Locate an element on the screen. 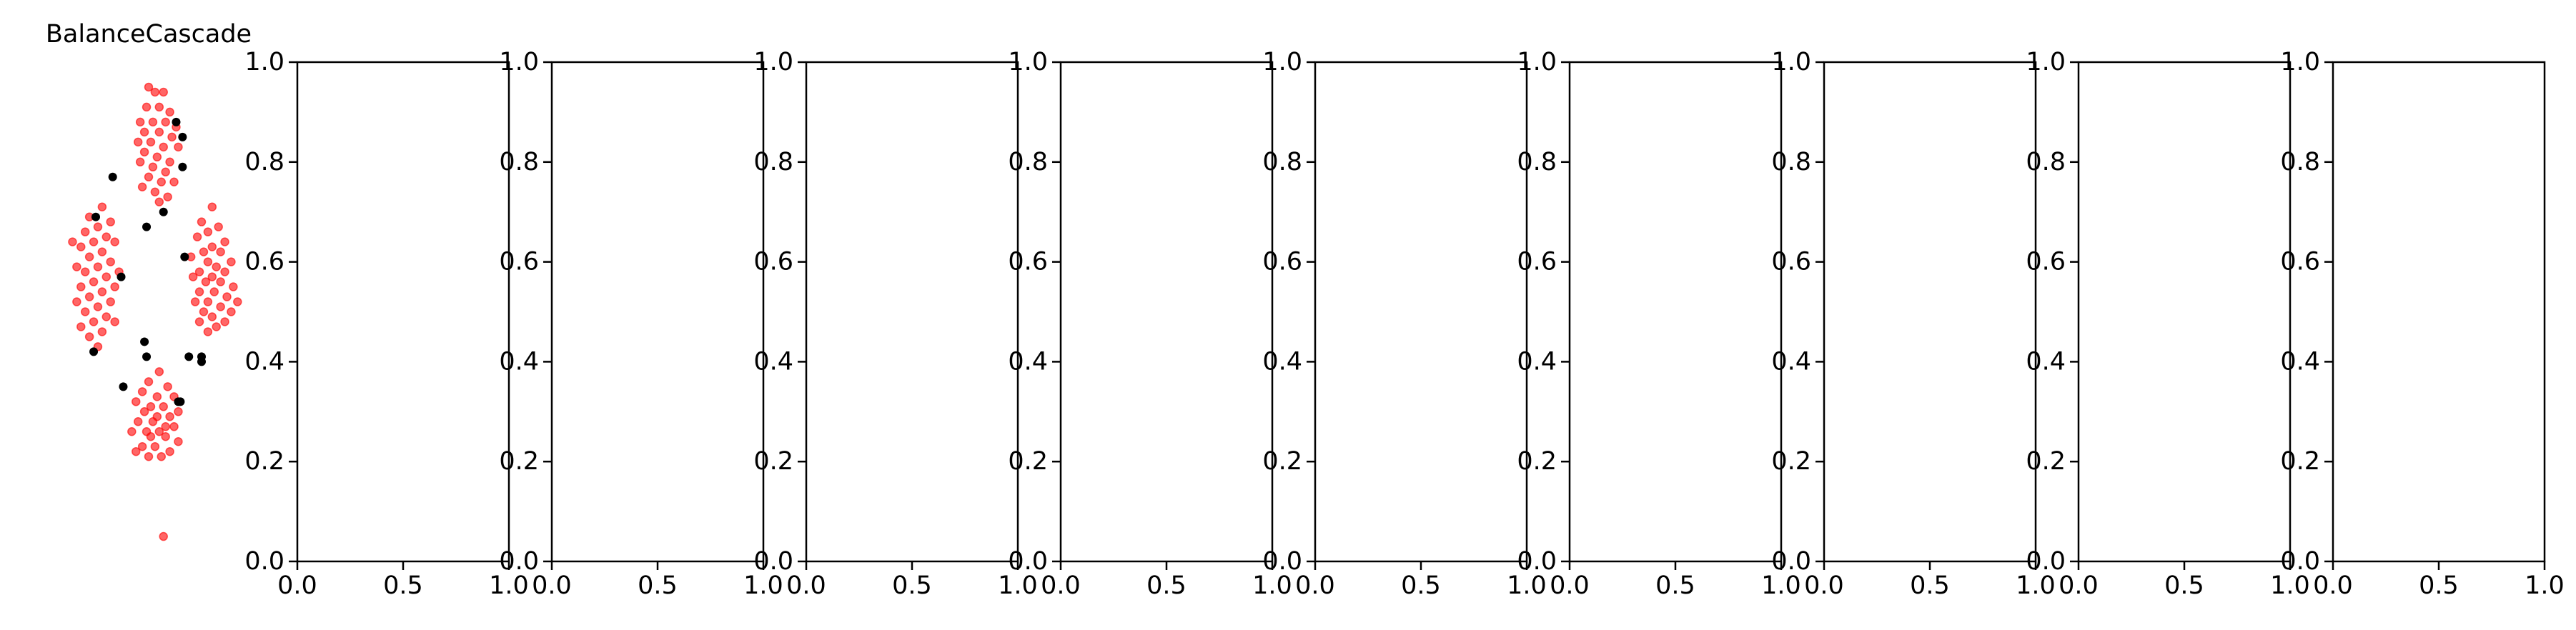  subplot-3: 0.0 0.2 0.4 0.6 0.8 1.0 0.0 0.5 1.0 is located at coordinates (641, 324).